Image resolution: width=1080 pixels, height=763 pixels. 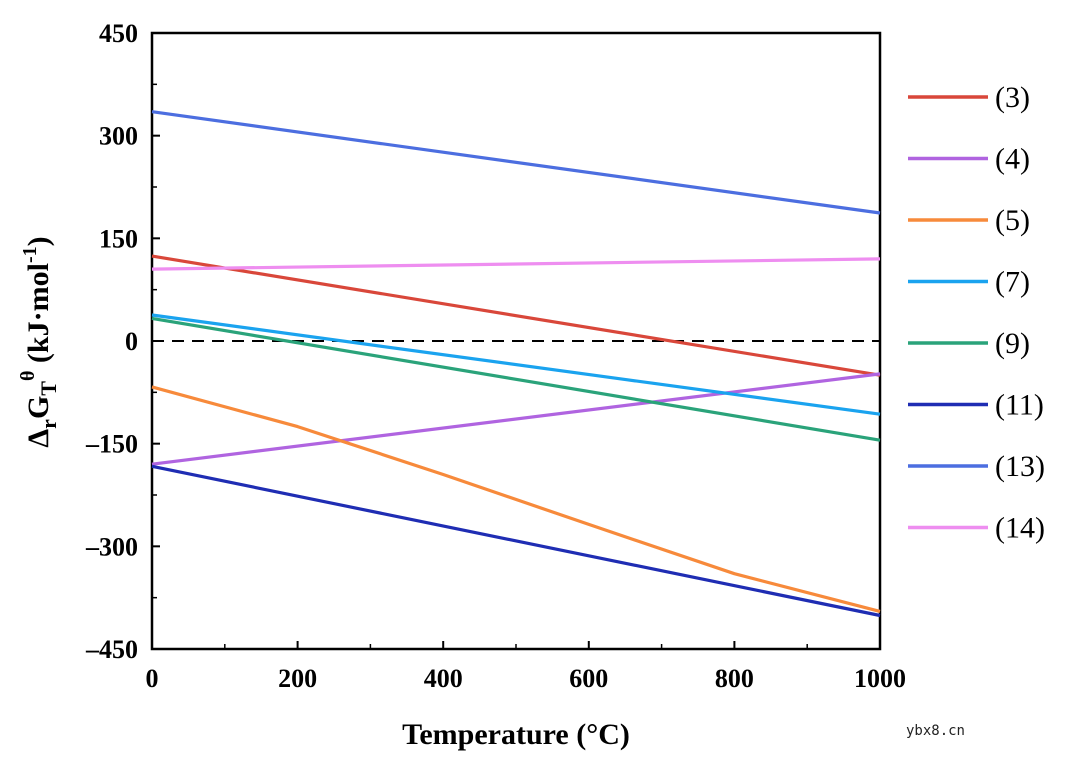 I want to click on x-tick-label: 1000, so click(x=880, y=678).